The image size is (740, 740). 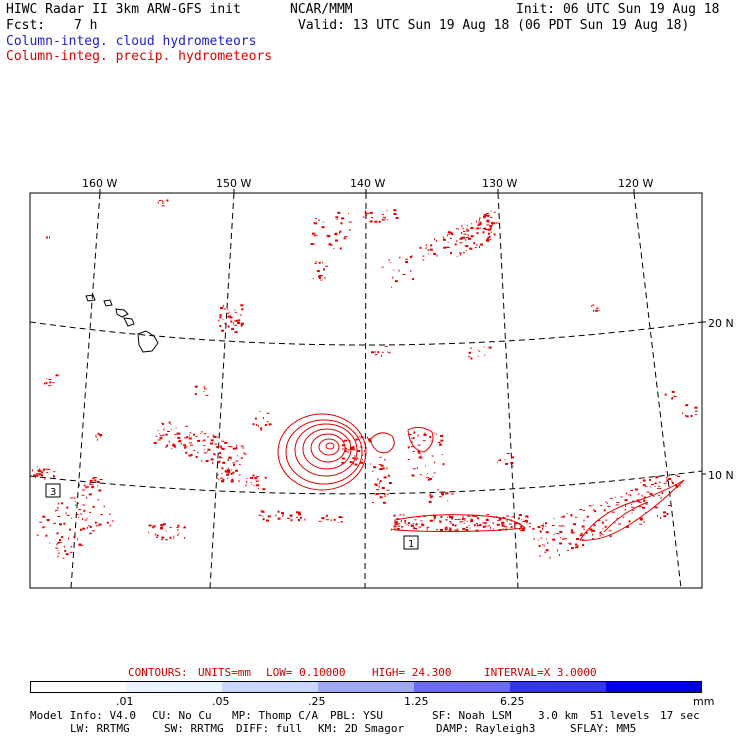 I want to click on meridian-150w, so click(x=222, y=390).